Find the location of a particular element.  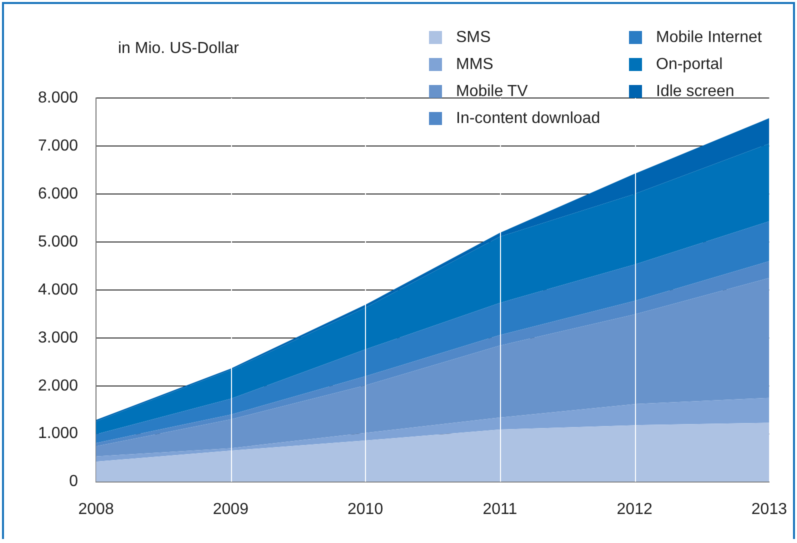

y-tick-label: 5.000 is located at coordinates (58, 241).